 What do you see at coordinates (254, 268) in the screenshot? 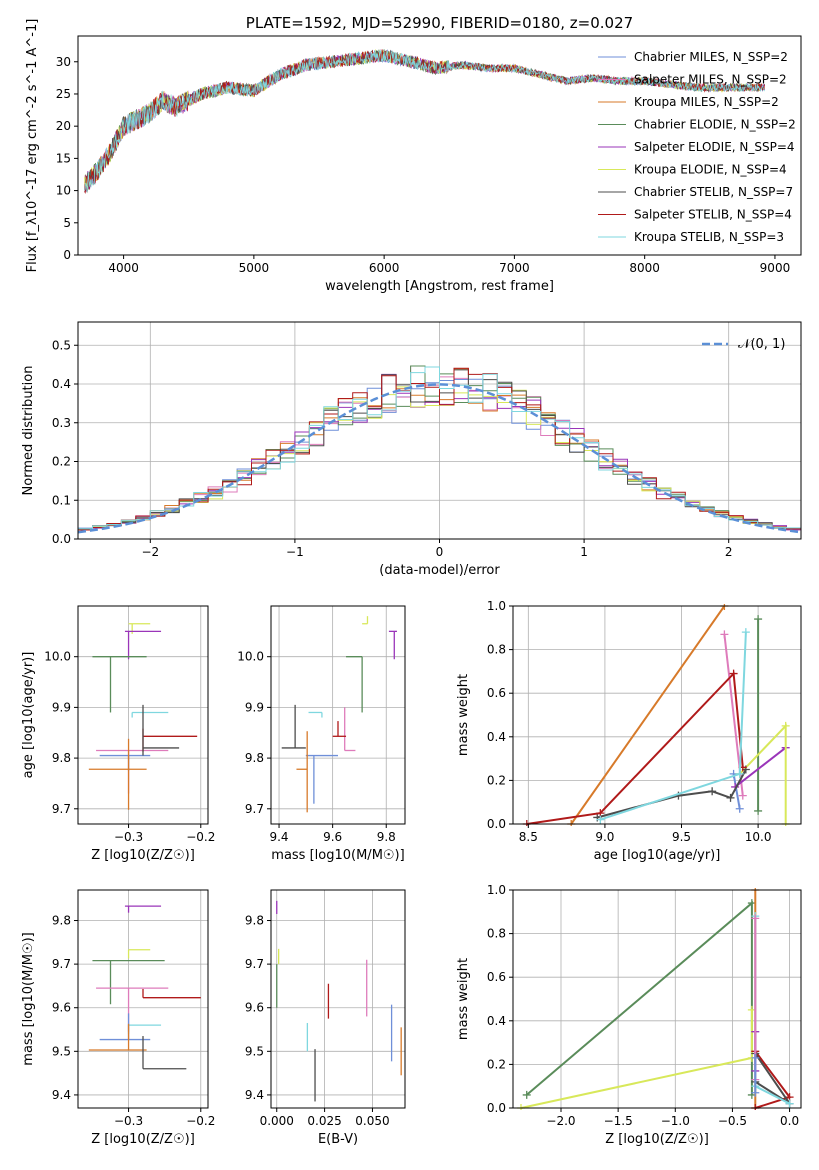
I see `x-tick-label: 5000` at bounding box center [254, 268].